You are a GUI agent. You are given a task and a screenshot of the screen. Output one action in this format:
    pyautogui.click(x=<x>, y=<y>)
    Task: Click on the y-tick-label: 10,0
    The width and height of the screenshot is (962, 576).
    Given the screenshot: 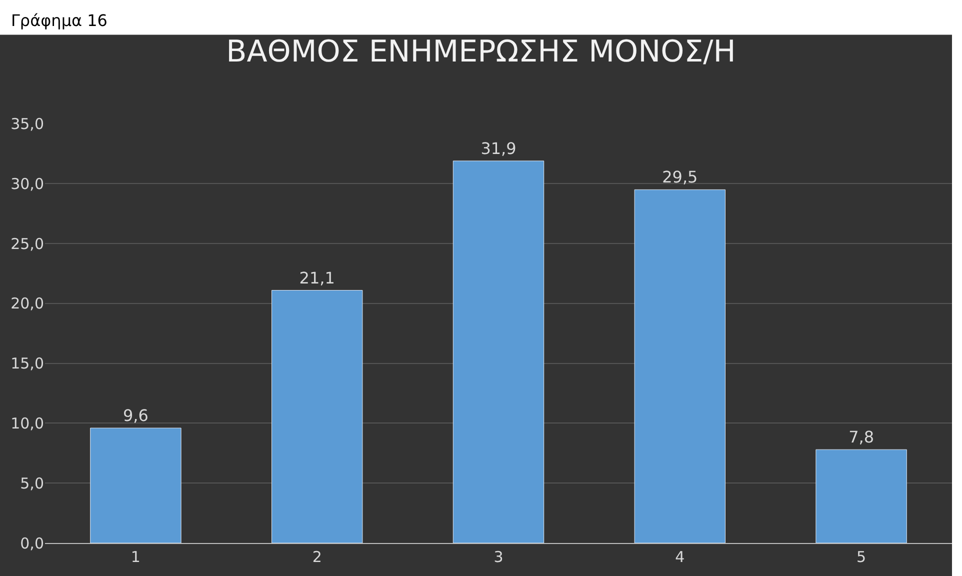 What is the action you would take?
    pyautogui.click(x=27, y=423)
    